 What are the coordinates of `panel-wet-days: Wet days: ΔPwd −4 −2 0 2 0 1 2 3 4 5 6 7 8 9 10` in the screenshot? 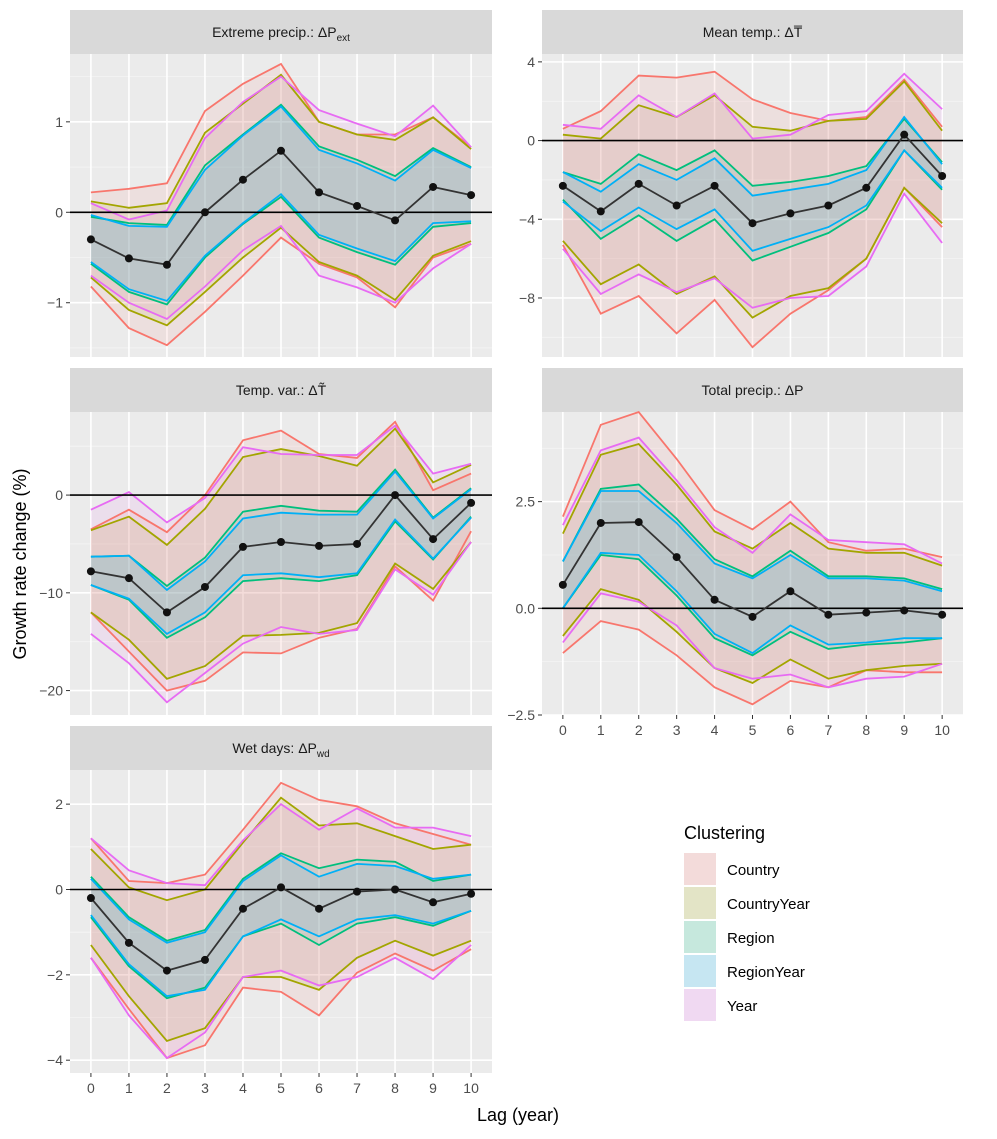 It's located at (269, 911).